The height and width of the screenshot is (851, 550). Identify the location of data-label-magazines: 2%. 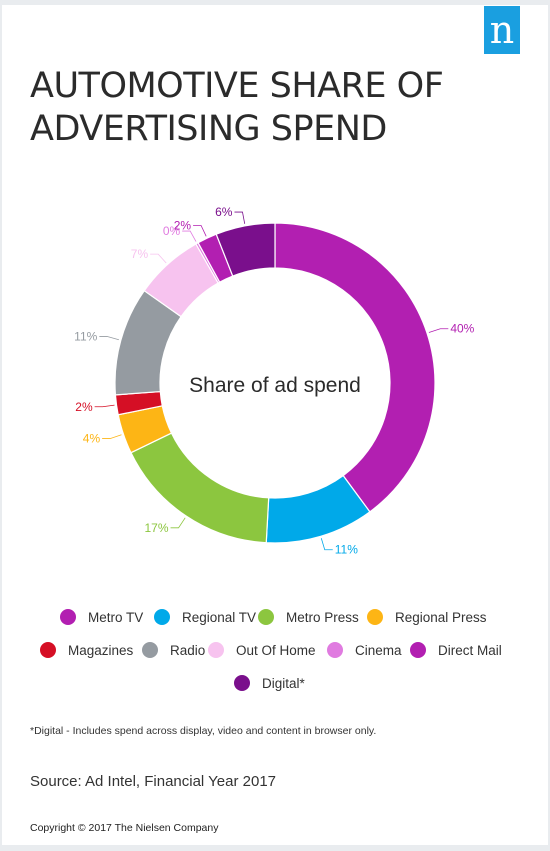
(84, 407).